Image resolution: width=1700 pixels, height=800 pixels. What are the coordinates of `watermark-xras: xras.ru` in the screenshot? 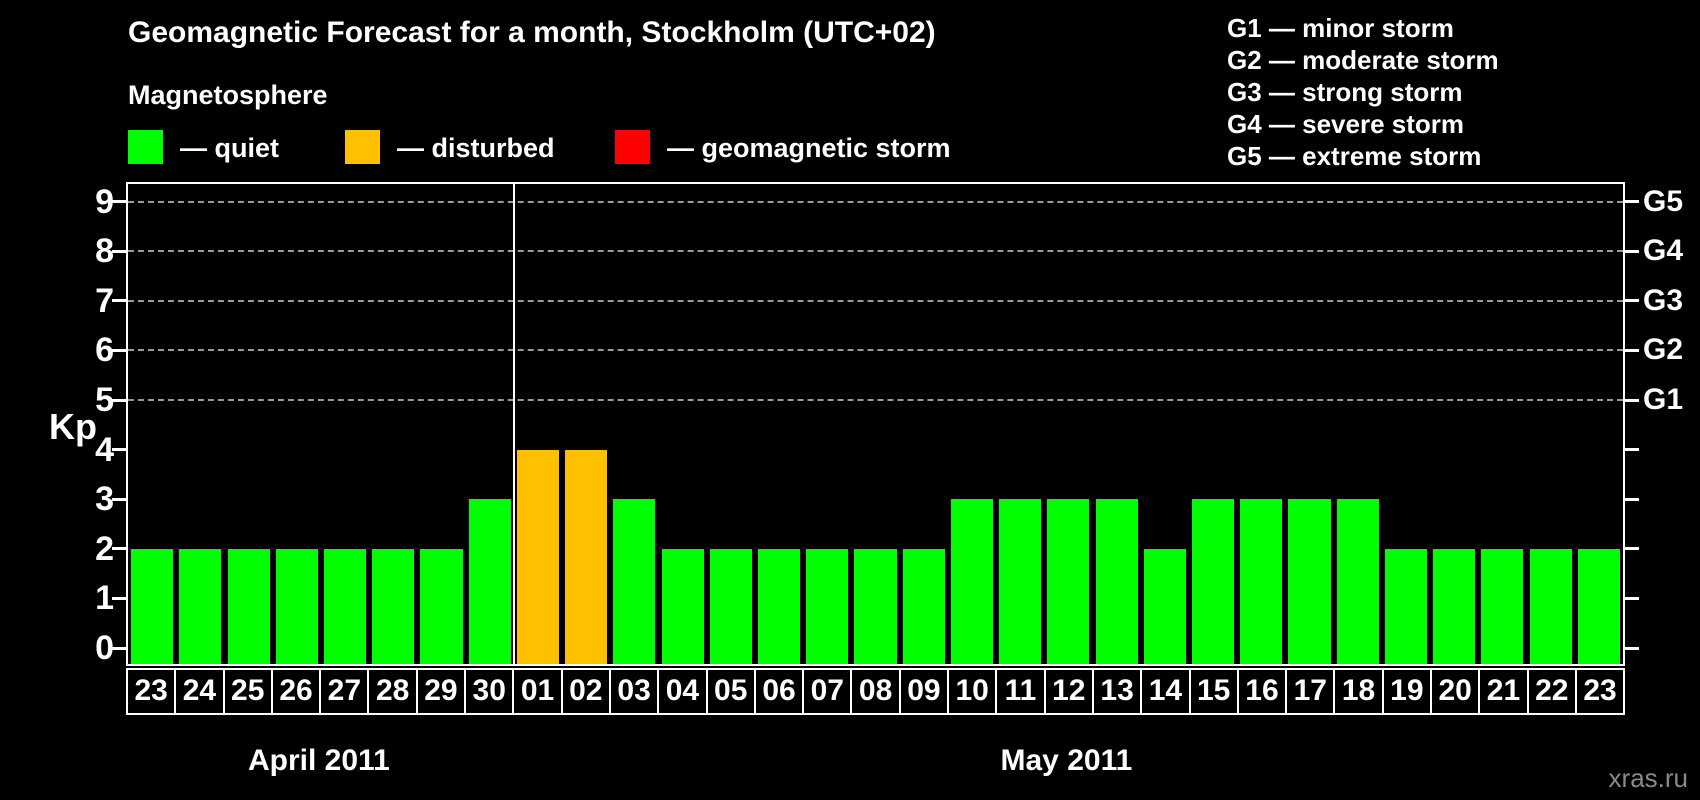 It's located at (1648, 778).